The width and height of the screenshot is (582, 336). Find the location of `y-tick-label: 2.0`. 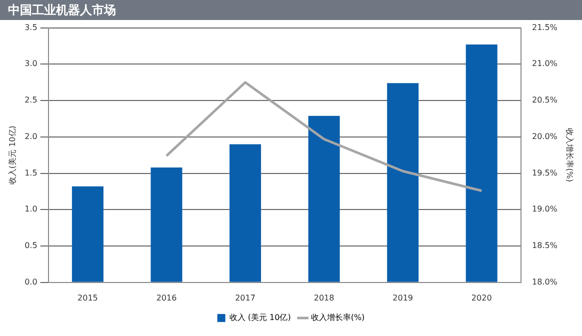

y-tick-label: 2.0 is located at coordinates (31, 136).